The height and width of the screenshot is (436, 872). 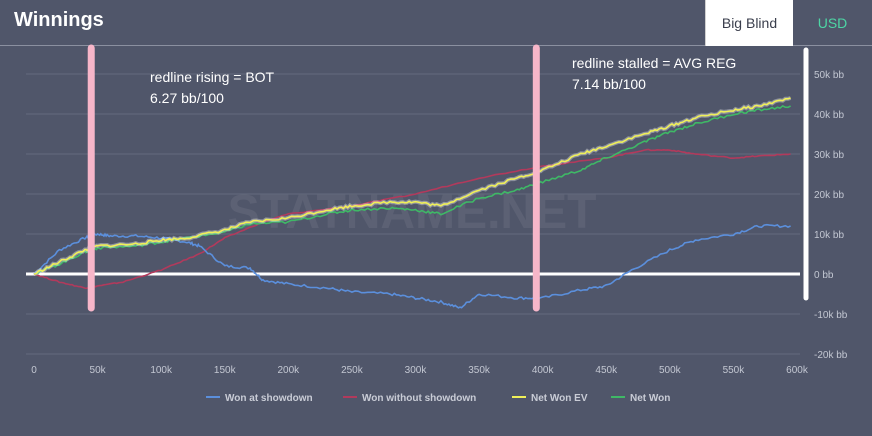 I want to click on y-tick-label: 20k bb, so click(x=829, y=195).